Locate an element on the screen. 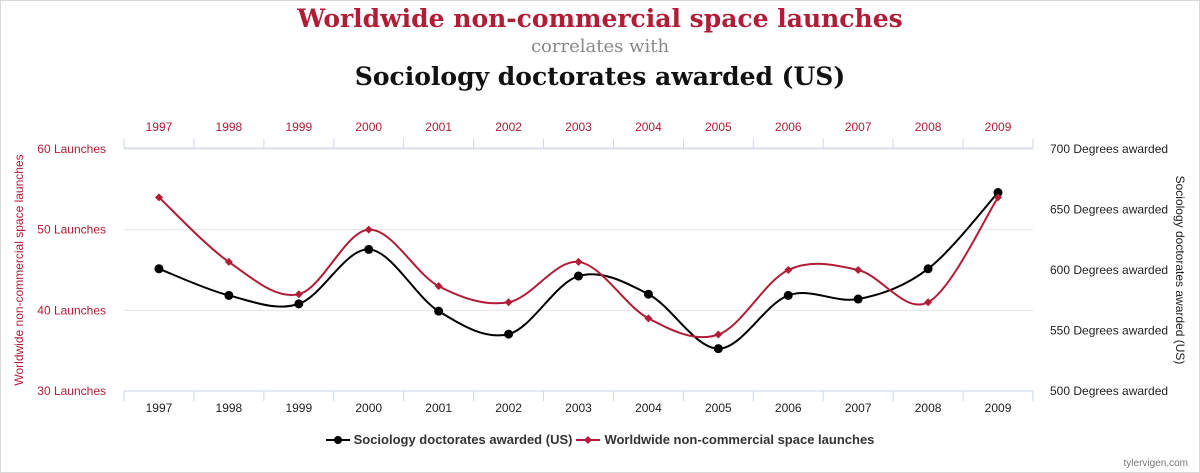 The image size is (1200, 473). legend-label-launches: Worldwide non-commercial space launches is located at coordinates (739, 439).